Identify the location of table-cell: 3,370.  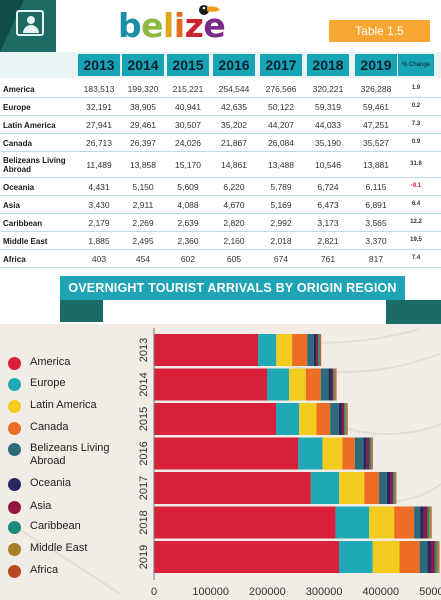
(376, 241).